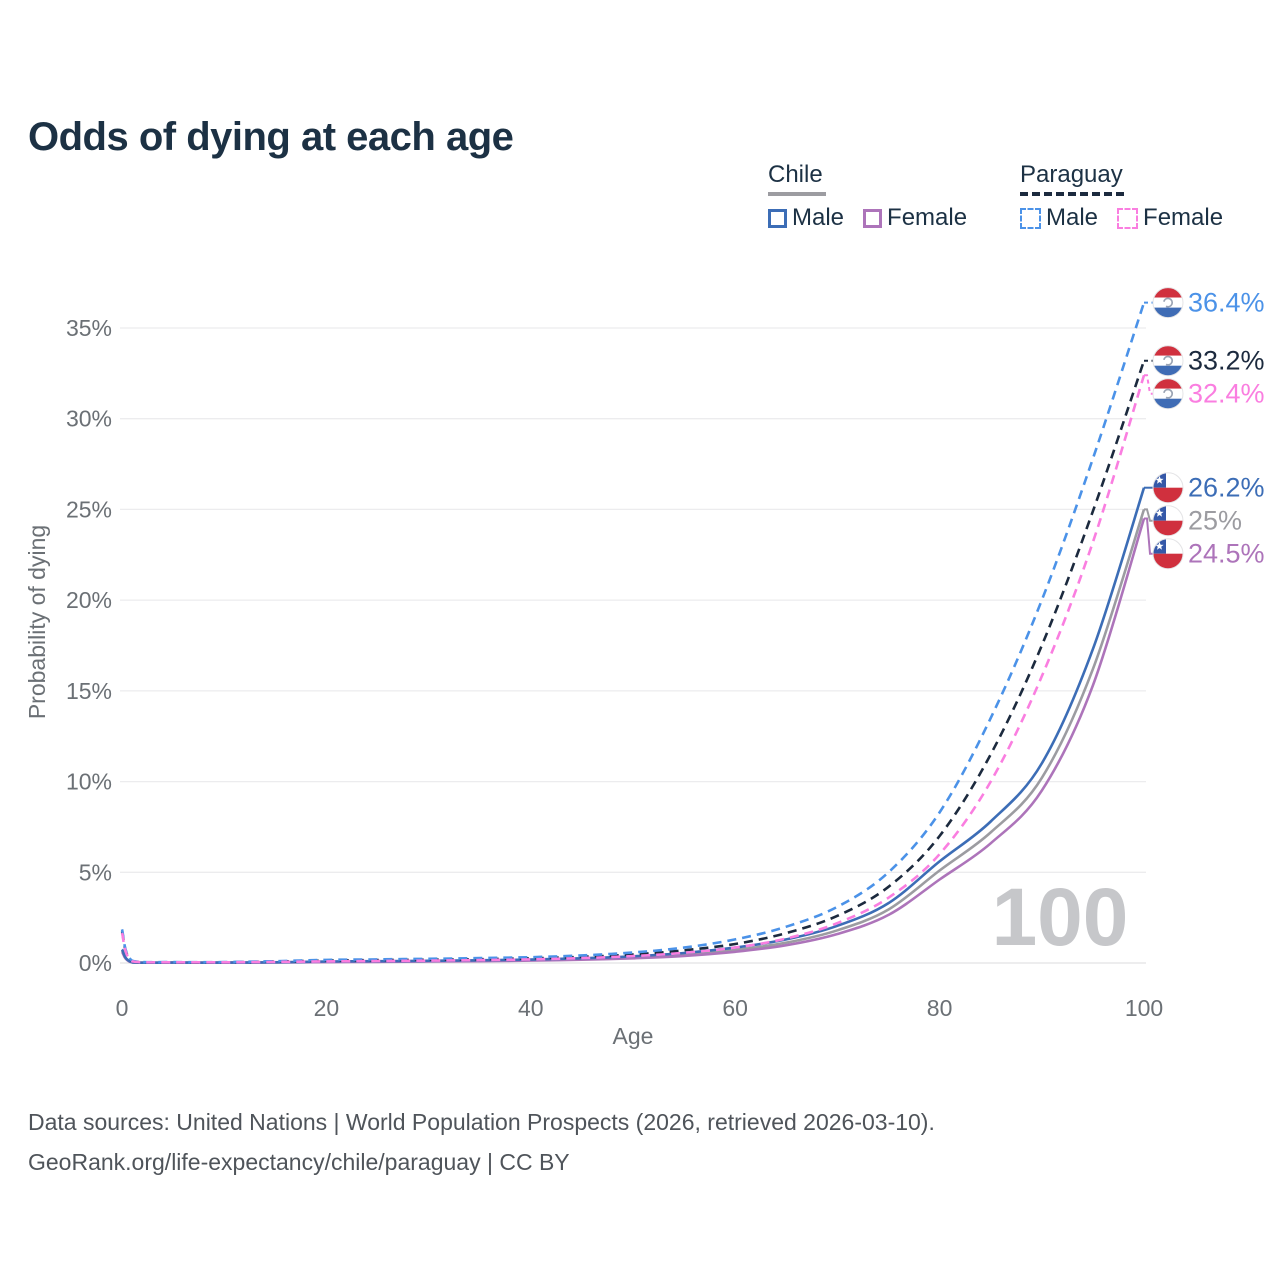 The image size is (1280, 1280). Describe the element at coordinates (327, 1008) in the screenshot. I see `x-tick-20: 20` at that location.